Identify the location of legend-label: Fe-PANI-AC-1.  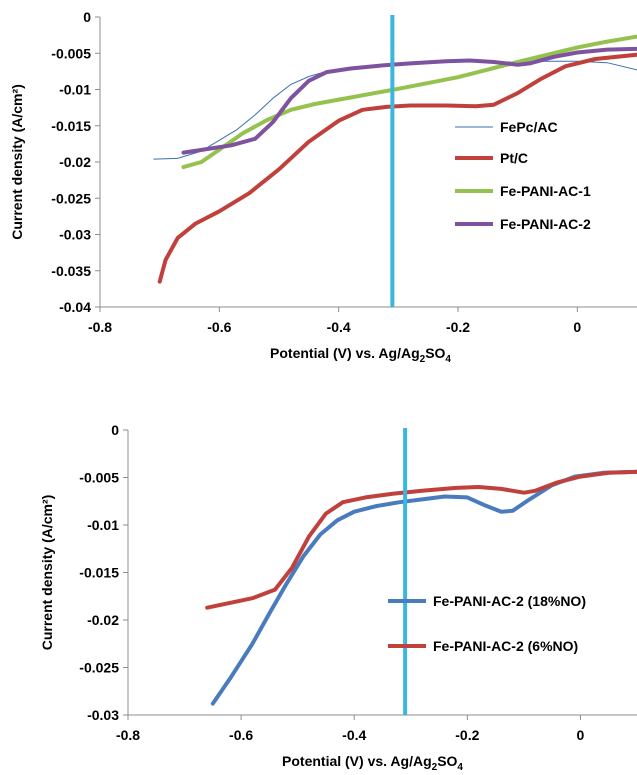
(545, 191).